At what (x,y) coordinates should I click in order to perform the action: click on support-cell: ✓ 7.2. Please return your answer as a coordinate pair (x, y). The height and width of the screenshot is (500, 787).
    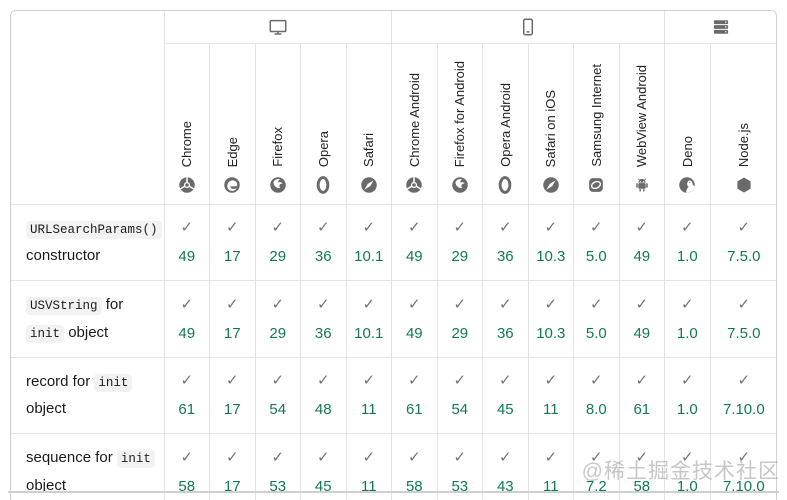
    Looking at the image, I should click on (596, 466).